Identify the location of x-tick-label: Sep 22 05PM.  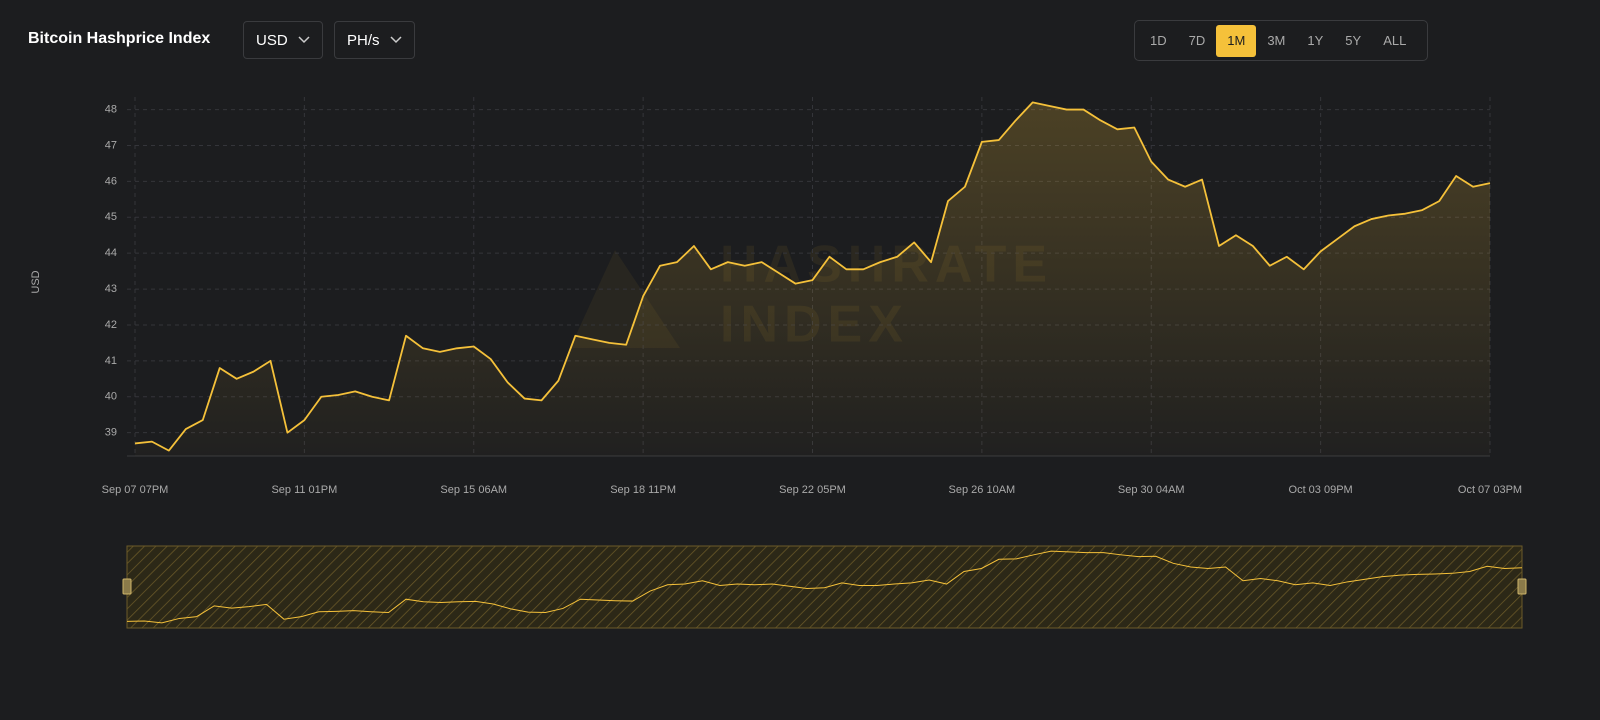
(812, 490).